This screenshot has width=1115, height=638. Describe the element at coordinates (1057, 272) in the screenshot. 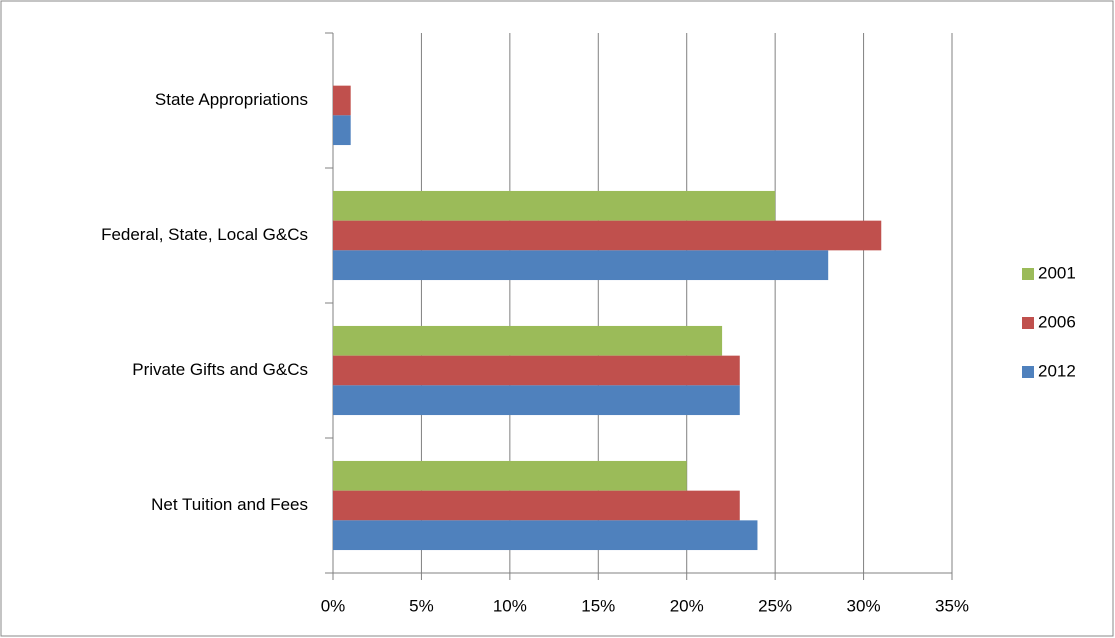

I see `legend-label: 2001` at that location.